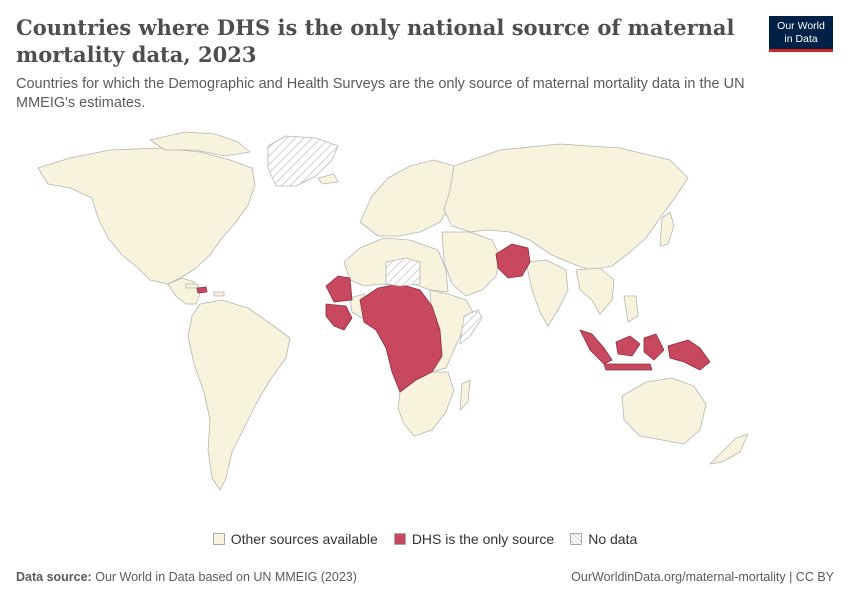 The height and width of the screenshot is (600, 850). What do you see at coordinates (607, 295) in the screenshot?
I see `region-southeast-asia` at bounding box center [607, 295].